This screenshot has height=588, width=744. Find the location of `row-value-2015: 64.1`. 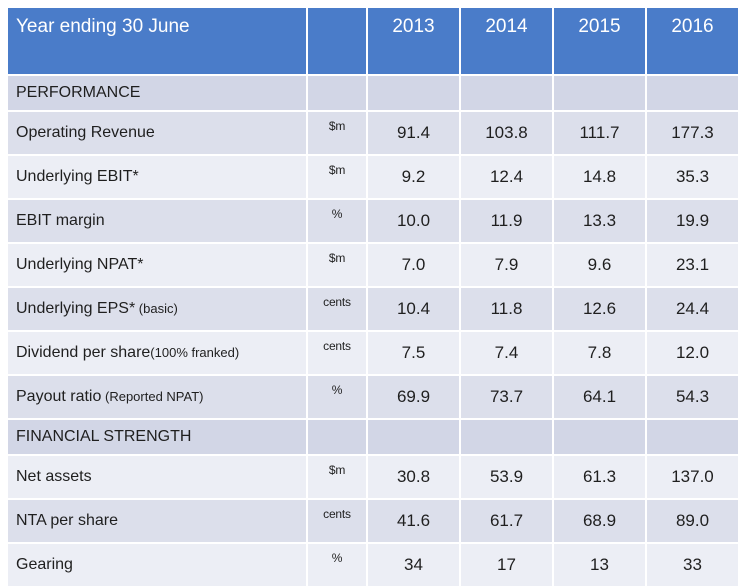

row-value-2015: 64.1 is located at coordinates (599, 397).